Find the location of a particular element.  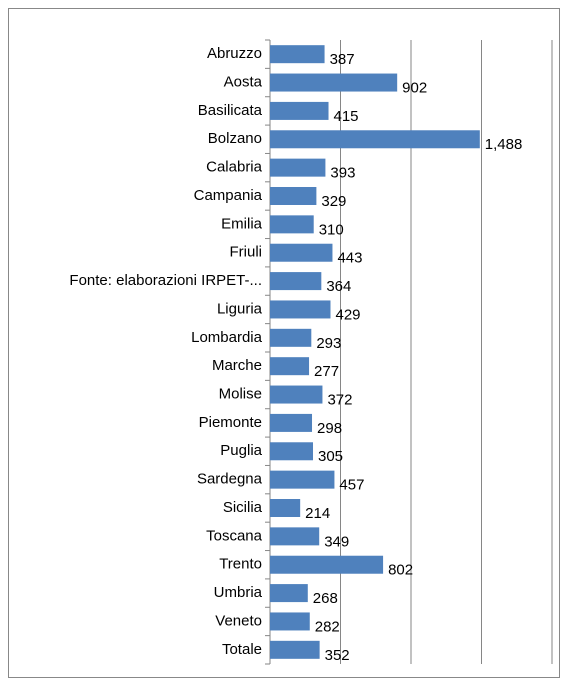

value-label: 352 is located at coordinates (337, 655).